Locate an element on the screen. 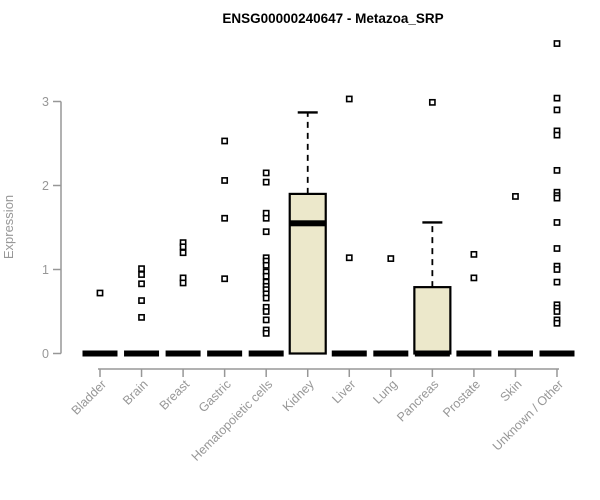 Image resolution: width=600 pixels, height=500 pixels. median-line-brain is located at coordinates (142, 353).